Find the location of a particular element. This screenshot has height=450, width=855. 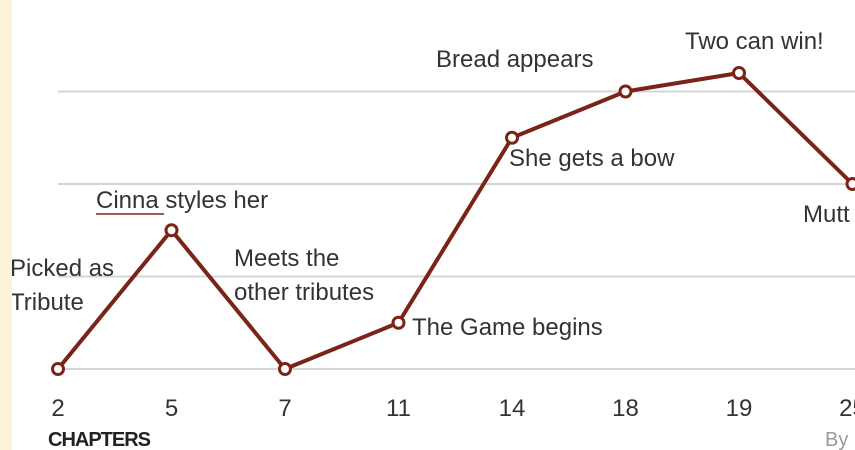

annotation-label: Meets the other tributes is located at coordinates (304, 275).